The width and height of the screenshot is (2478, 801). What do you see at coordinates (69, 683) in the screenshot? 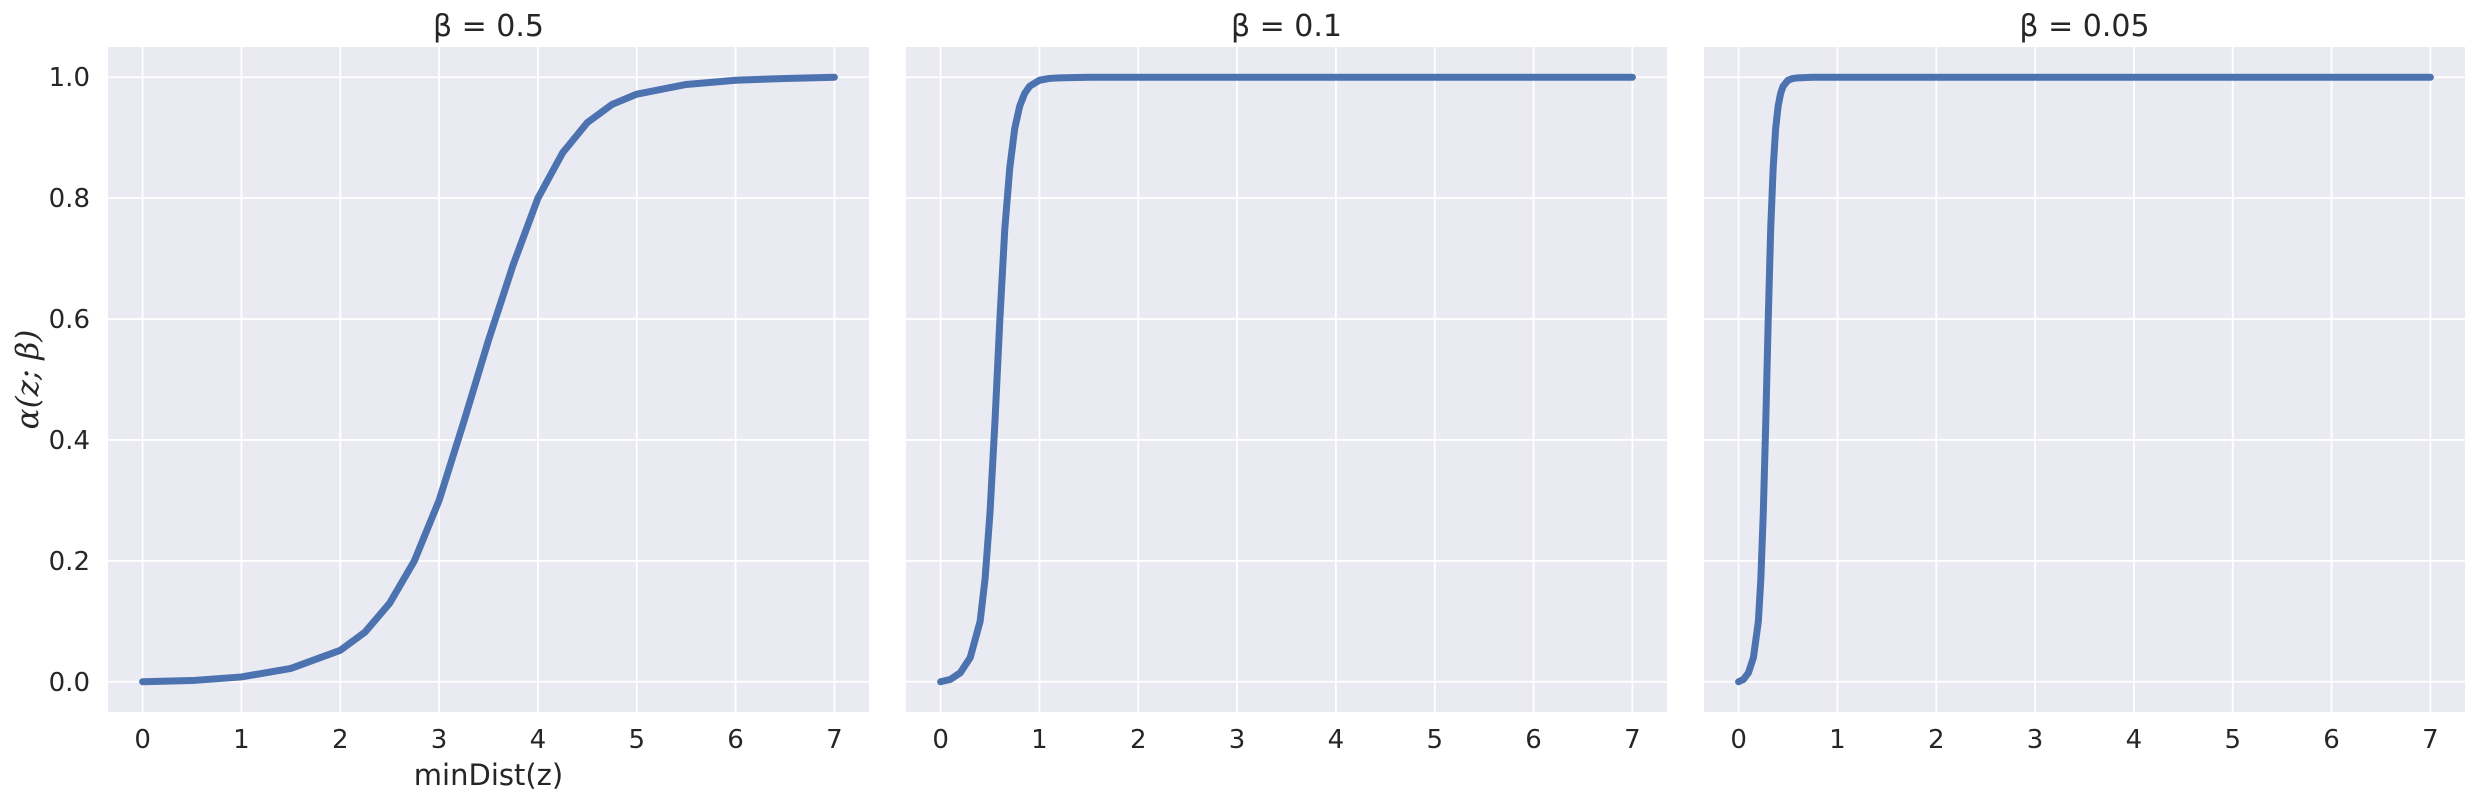
I see `y-tick-label: 0.0` at bounding box center [69, 683].